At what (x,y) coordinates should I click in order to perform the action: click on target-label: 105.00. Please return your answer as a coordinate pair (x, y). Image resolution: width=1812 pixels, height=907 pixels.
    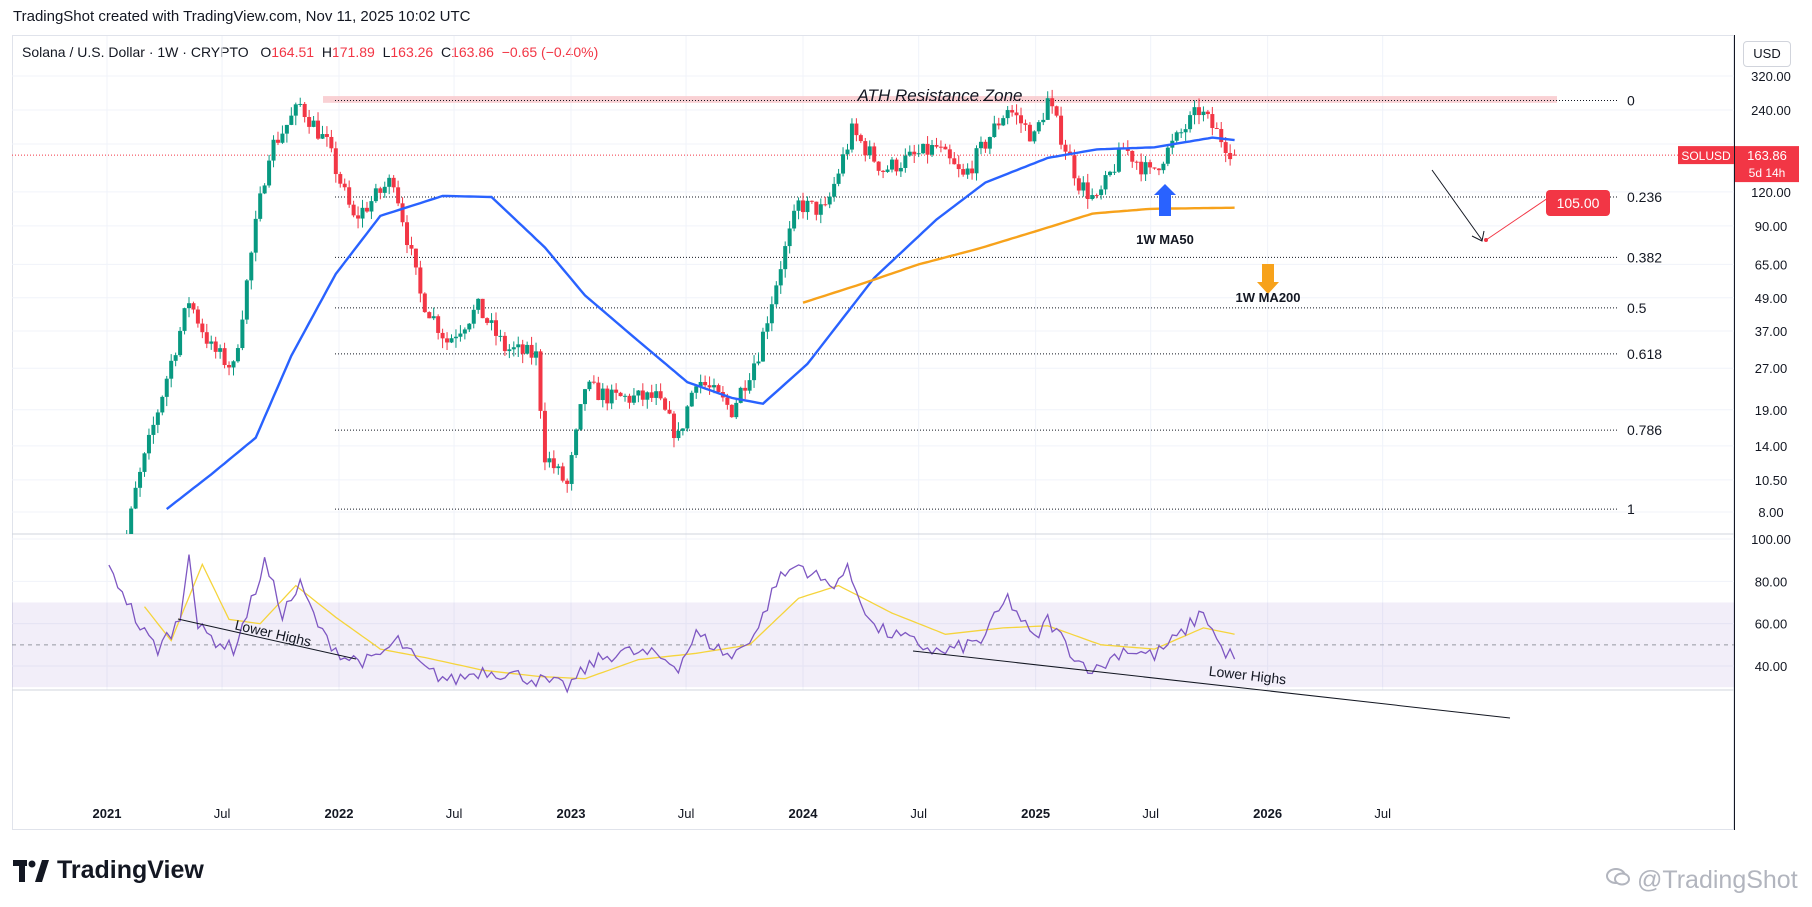
    Looking at the image, I should click on (1578, 203).